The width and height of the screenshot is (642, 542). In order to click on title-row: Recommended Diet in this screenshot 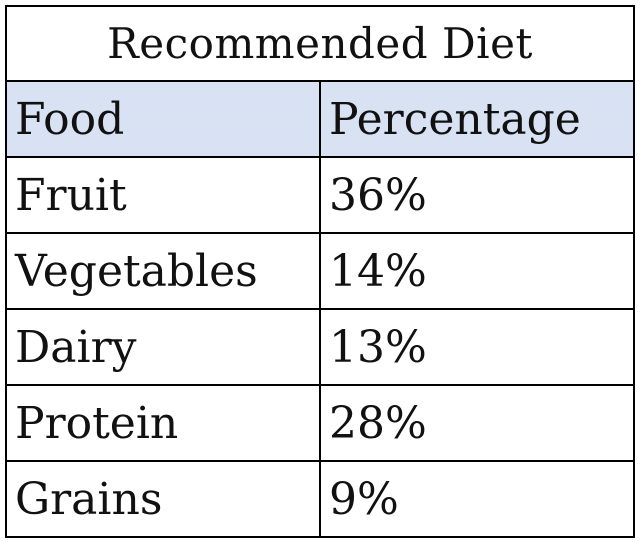, I will do `click(320, 44)`.